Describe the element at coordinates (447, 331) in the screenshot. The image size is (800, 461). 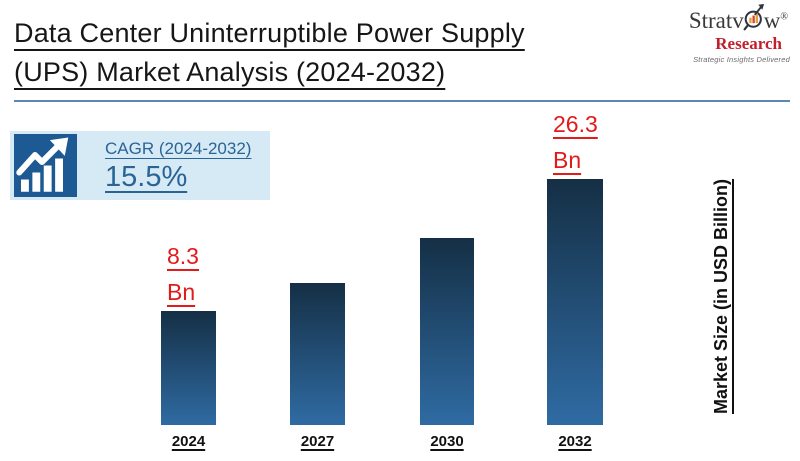
I see `bar-2030` at that location.